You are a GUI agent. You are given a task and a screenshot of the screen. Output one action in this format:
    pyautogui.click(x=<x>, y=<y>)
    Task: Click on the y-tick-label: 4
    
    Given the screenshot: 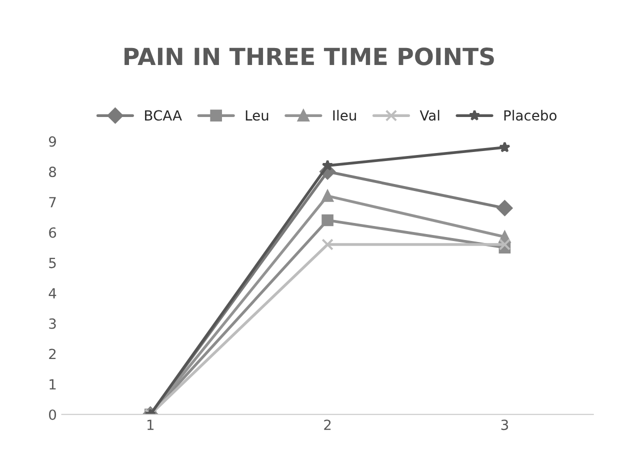 What is the action you would take?
    pyautogui.click(x=52, y=293)
    